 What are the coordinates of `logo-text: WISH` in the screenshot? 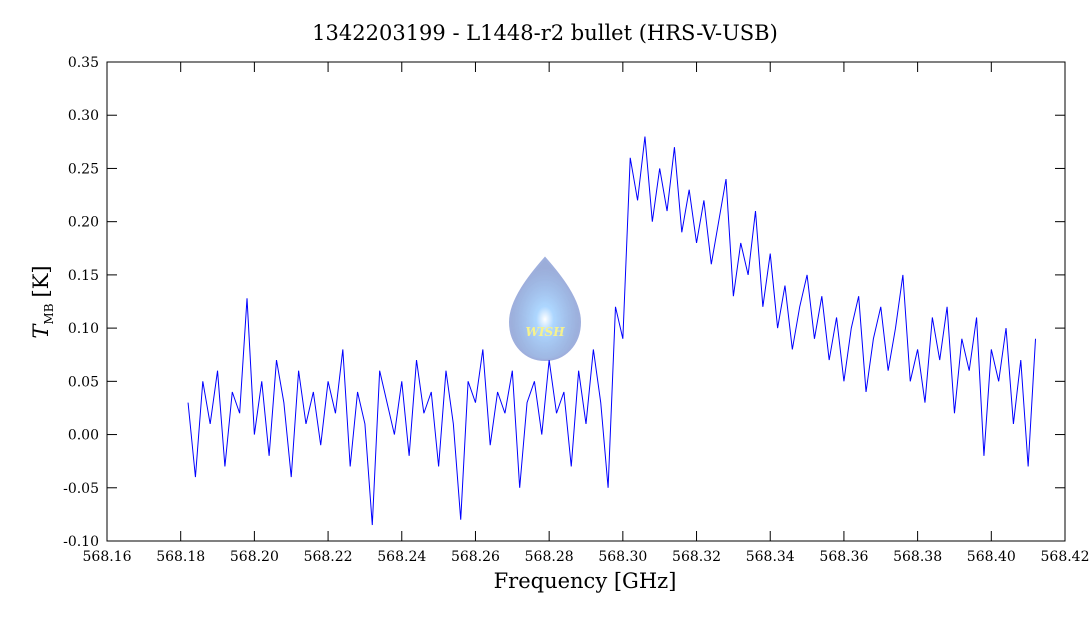 It's located at (545, 332).